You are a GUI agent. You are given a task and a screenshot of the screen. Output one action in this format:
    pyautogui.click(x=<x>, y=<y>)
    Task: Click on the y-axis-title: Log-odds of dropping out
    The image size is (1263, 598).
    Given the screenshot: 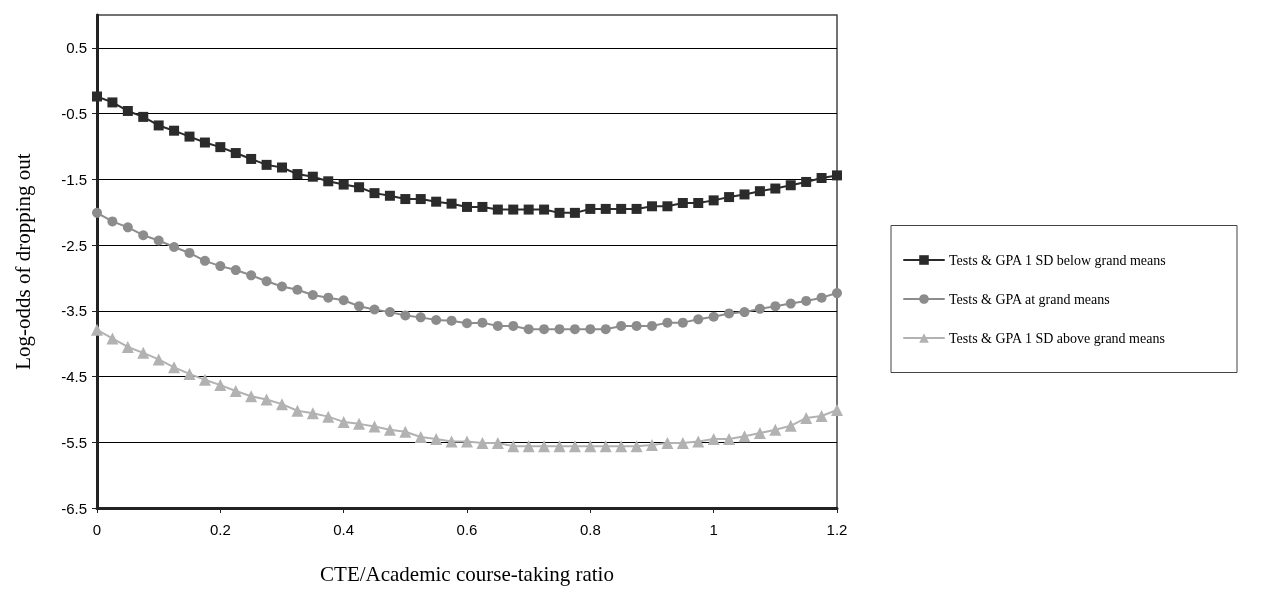 What is the action you would take?
    pyautogui.click(x=22, y=261)
    